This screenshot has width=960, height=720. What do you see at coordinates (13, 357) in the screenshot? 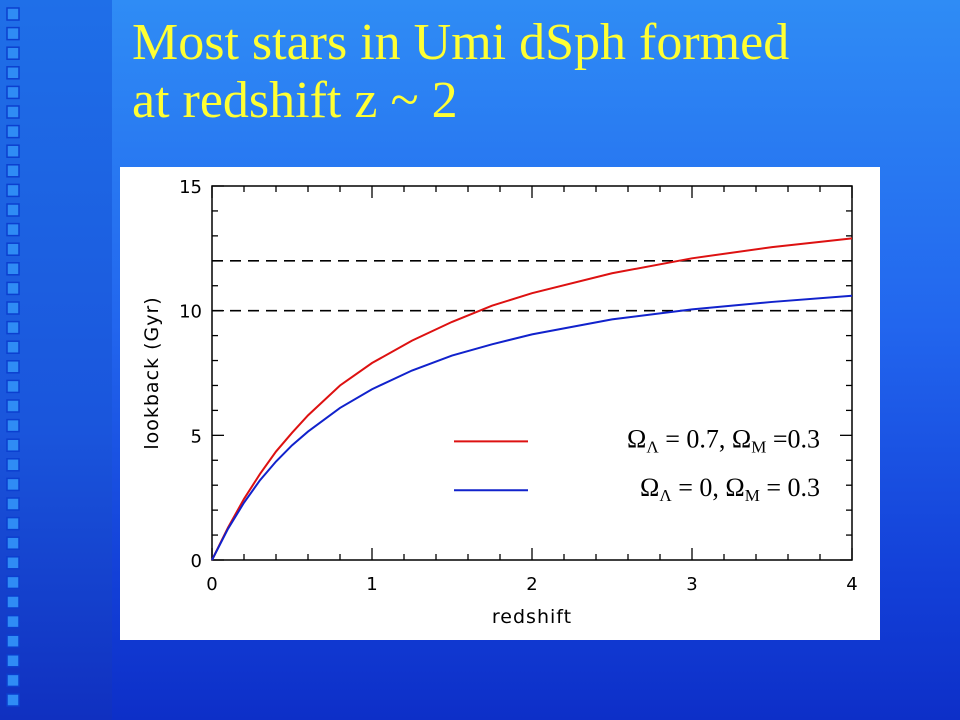
I see `square-column-decoration` at bounding box center [13, 357].